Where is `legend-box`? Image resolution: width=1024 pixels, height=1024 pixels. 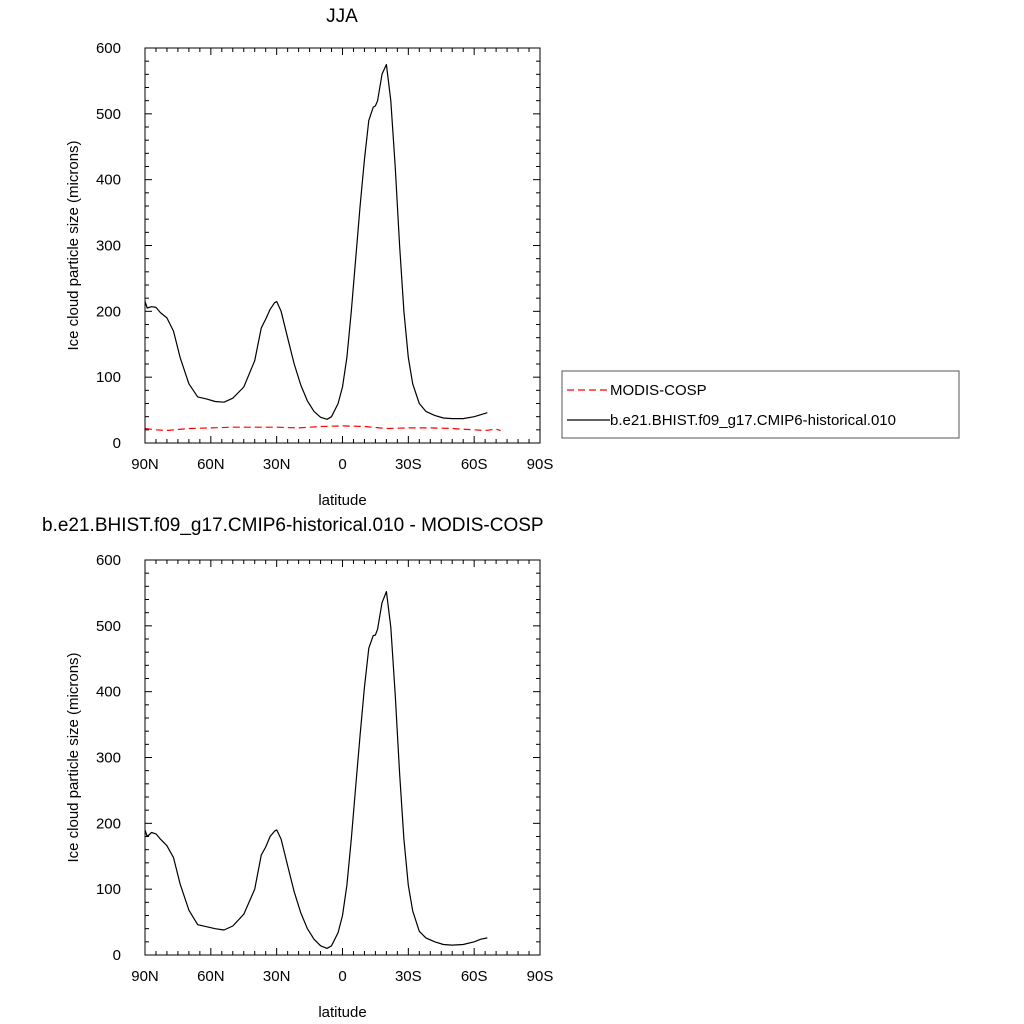
legend-box is located at coordinates (760, 404).